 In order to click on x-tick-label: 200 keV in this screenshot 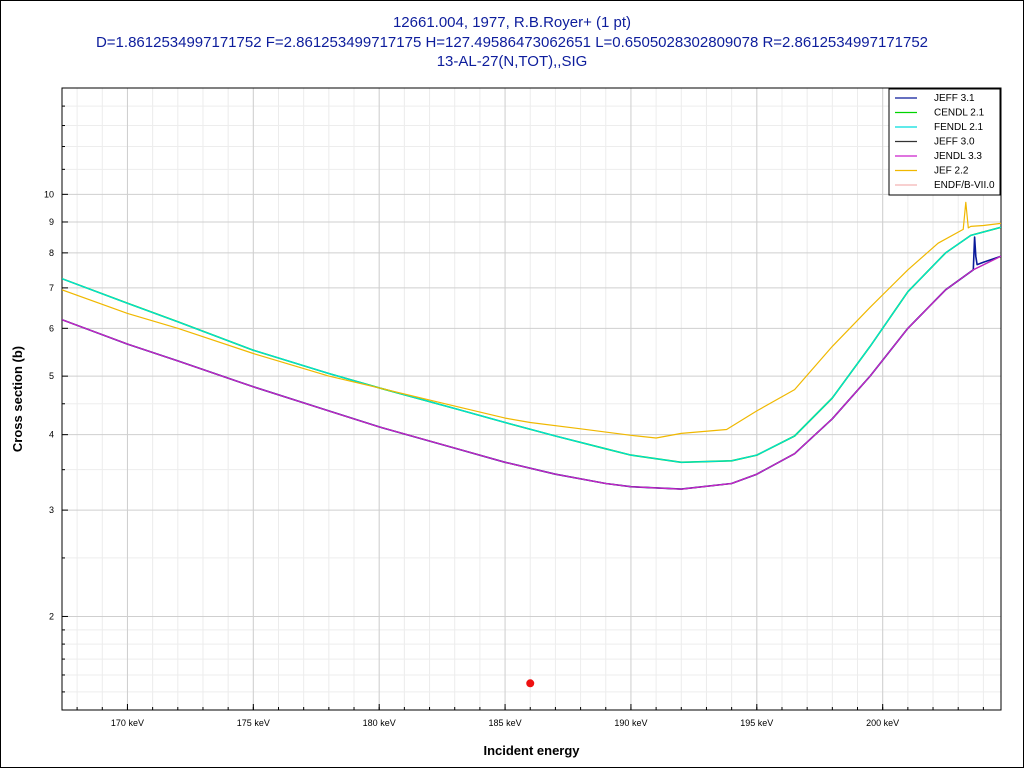, I will do `click(882, 723)`.